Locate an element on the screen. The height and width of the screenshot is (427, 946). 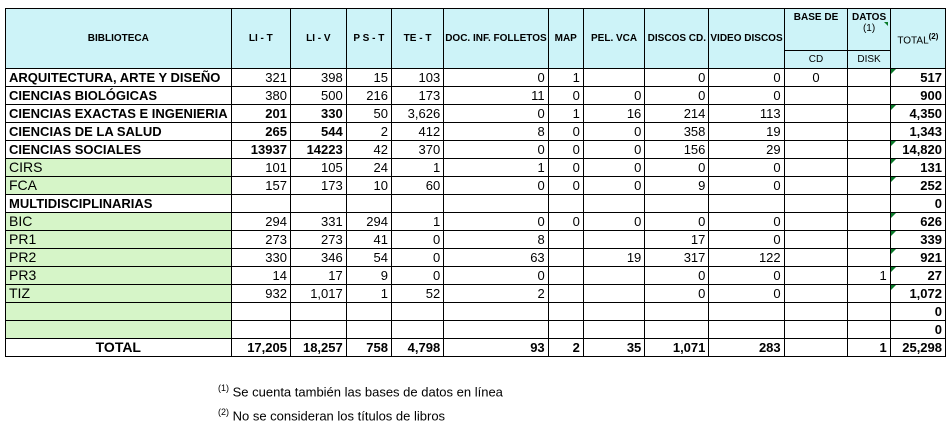
library-name-cell is located at coordinates (118, 311).